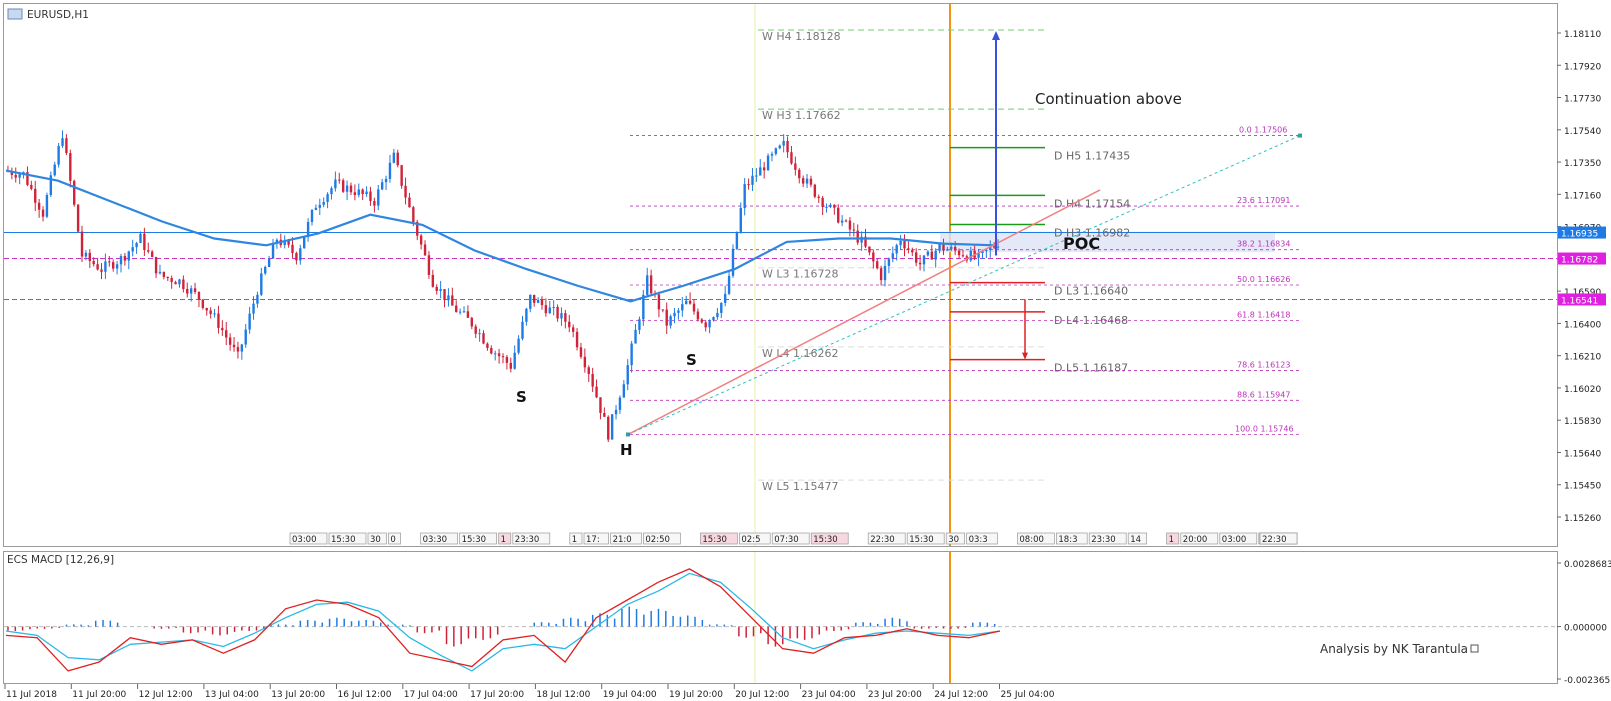  I want to click on price-tick-label: 1.15260, so click(1582, 519).